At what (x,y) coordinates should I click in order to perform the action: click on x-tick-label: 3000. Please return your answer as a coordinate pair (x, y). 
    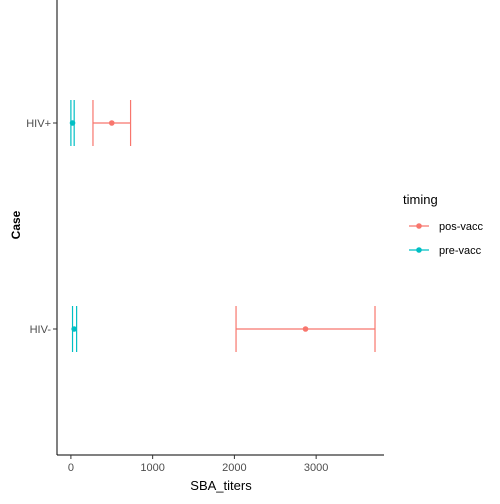
    Looking at the image, I should click on (316, 468).